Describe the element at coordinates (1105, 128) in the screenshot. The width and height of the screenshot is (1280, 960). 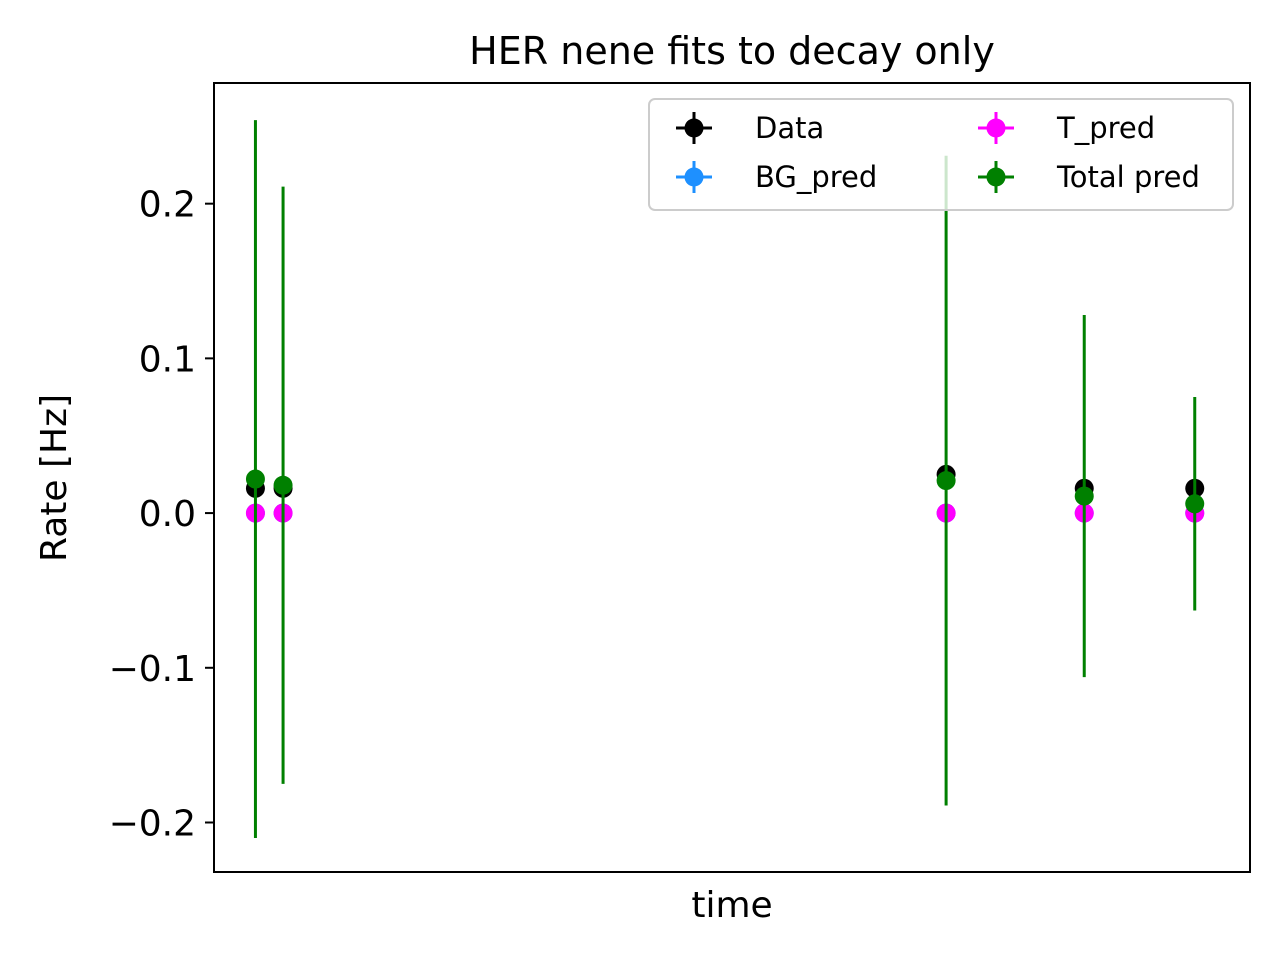
I see `legend-label-t-pred: T_pred` at that location.